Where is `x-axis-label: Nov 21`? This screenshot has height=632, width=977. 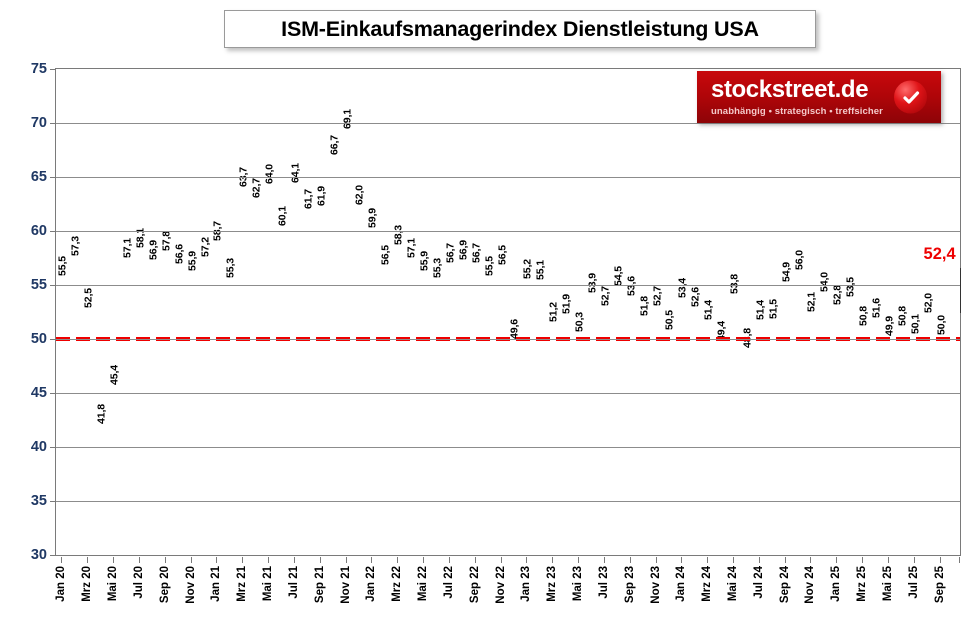 x-axis-label: Nov 21 is located at coordinates (345, 585).